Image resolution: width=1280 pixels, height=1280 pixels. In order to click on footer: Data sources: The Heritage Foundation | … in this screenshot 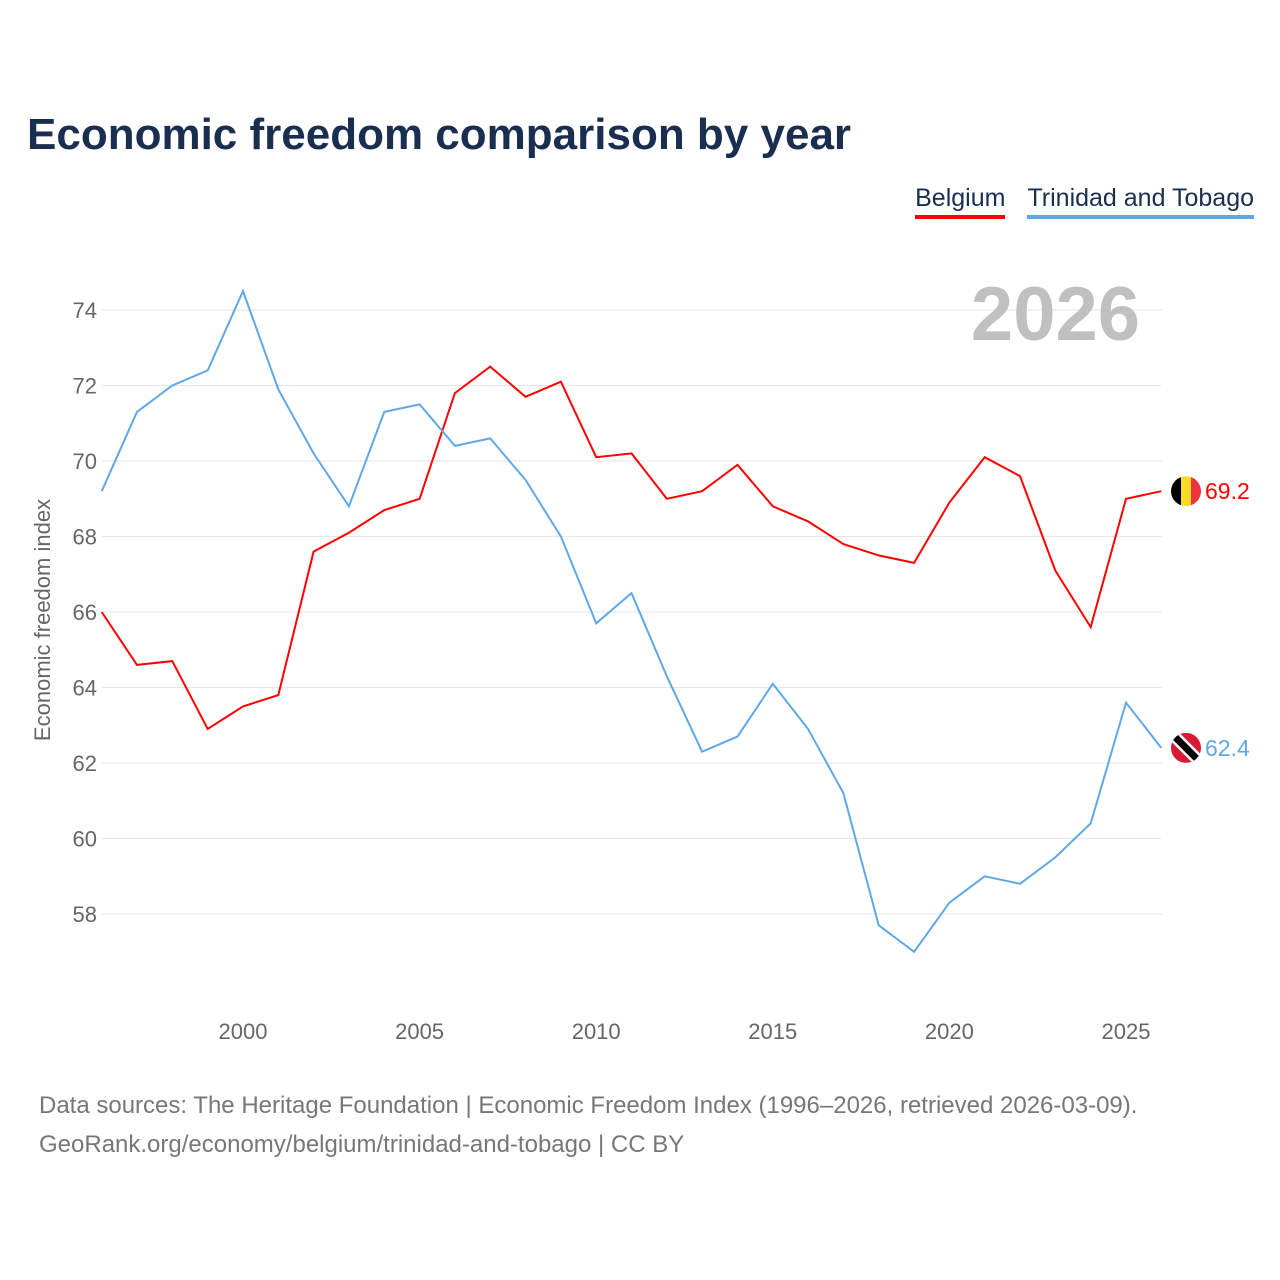, I will do `click(588, 1125)`.